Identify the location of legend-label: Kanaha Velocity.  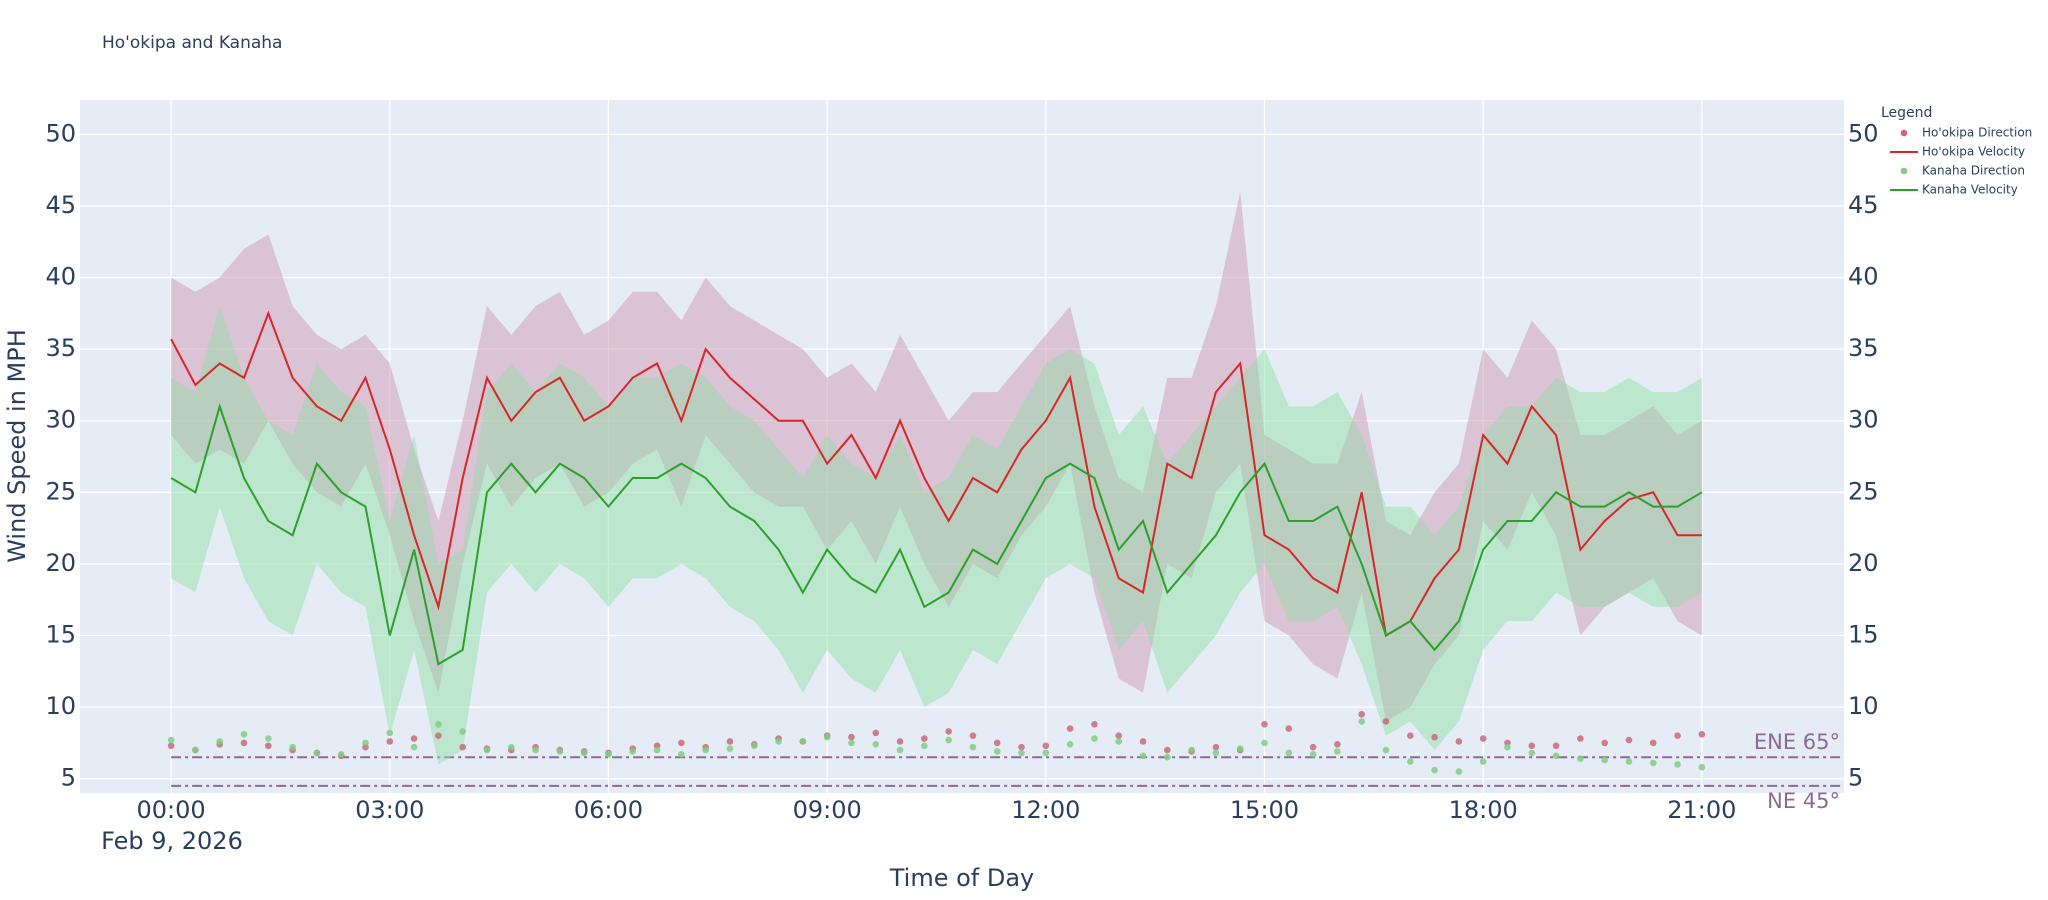
(1970, 190).